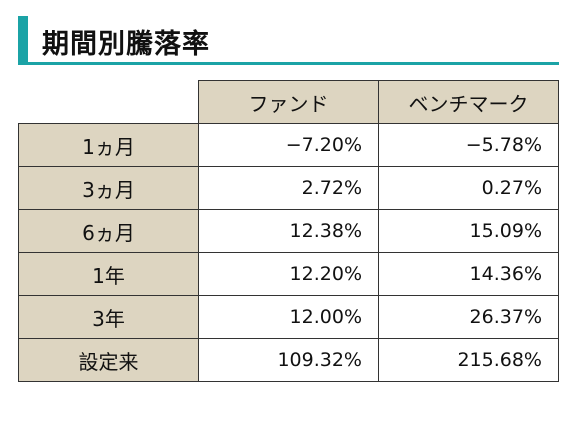 This screenshot has width=575, height=428. I want to click on row-label: 3年, so click(108, 317).